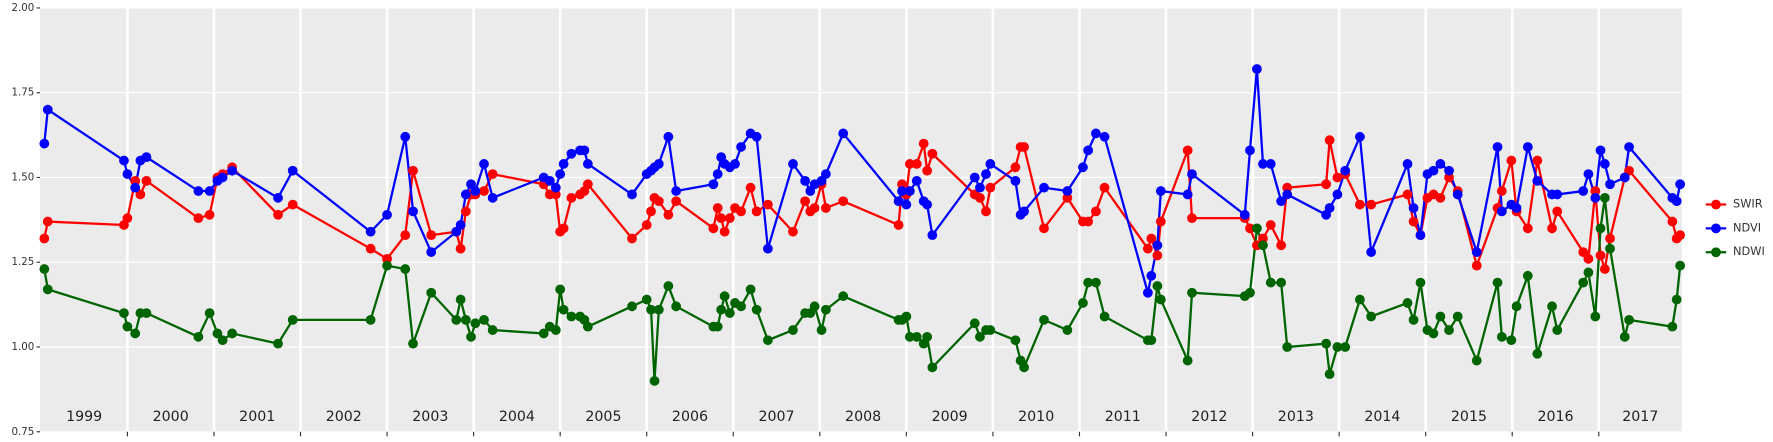 This screenshot has width=1773, height=442. Describe the element at coordinates (430, 417) in the screenshot. I see `year-label: 2003` at that location.